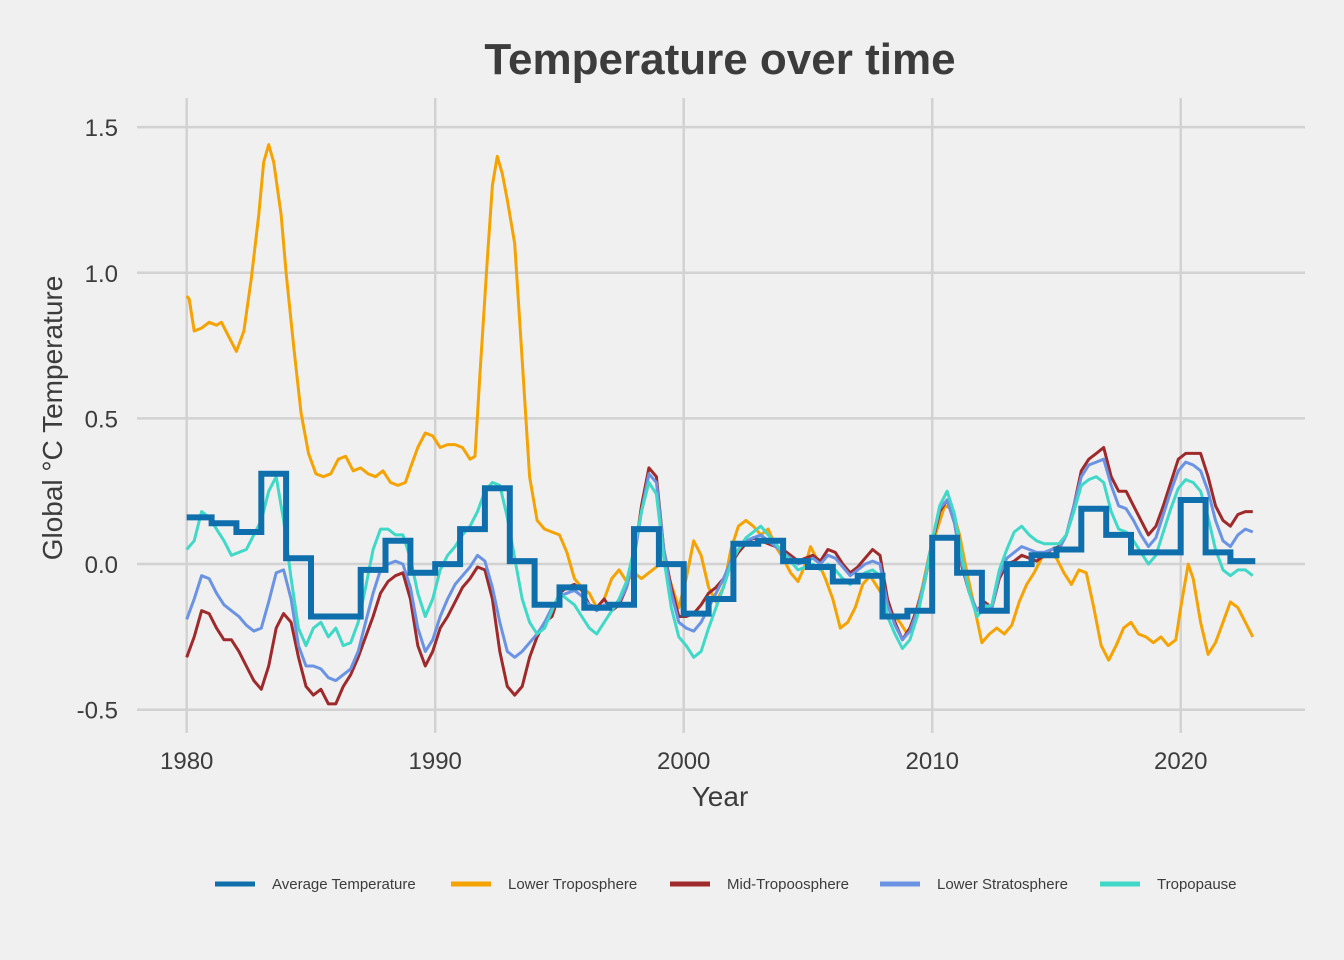 The image size is (1344, 960). I want to click on legend-label: Mid-Tropoosphere, so click(788, 884).